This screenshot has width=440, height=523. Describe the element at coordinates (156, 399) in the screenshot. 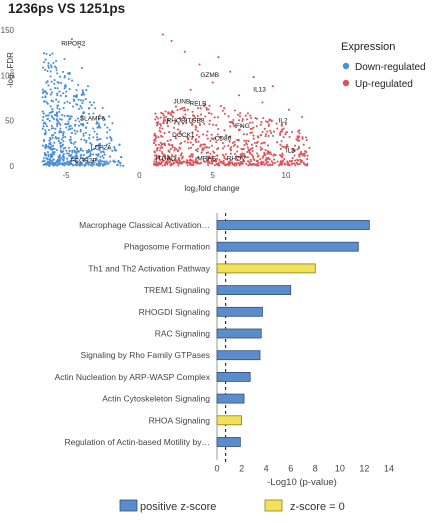

I see `pathway-label: Actin Cytoskeleton Signaling` at that location.